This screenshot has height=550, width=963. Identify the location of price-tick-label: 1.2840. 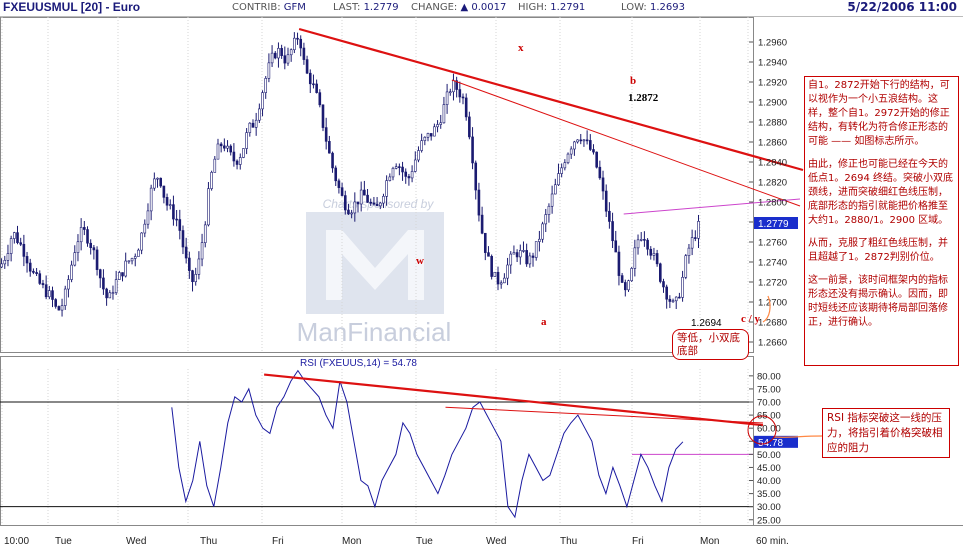
(772, 163).